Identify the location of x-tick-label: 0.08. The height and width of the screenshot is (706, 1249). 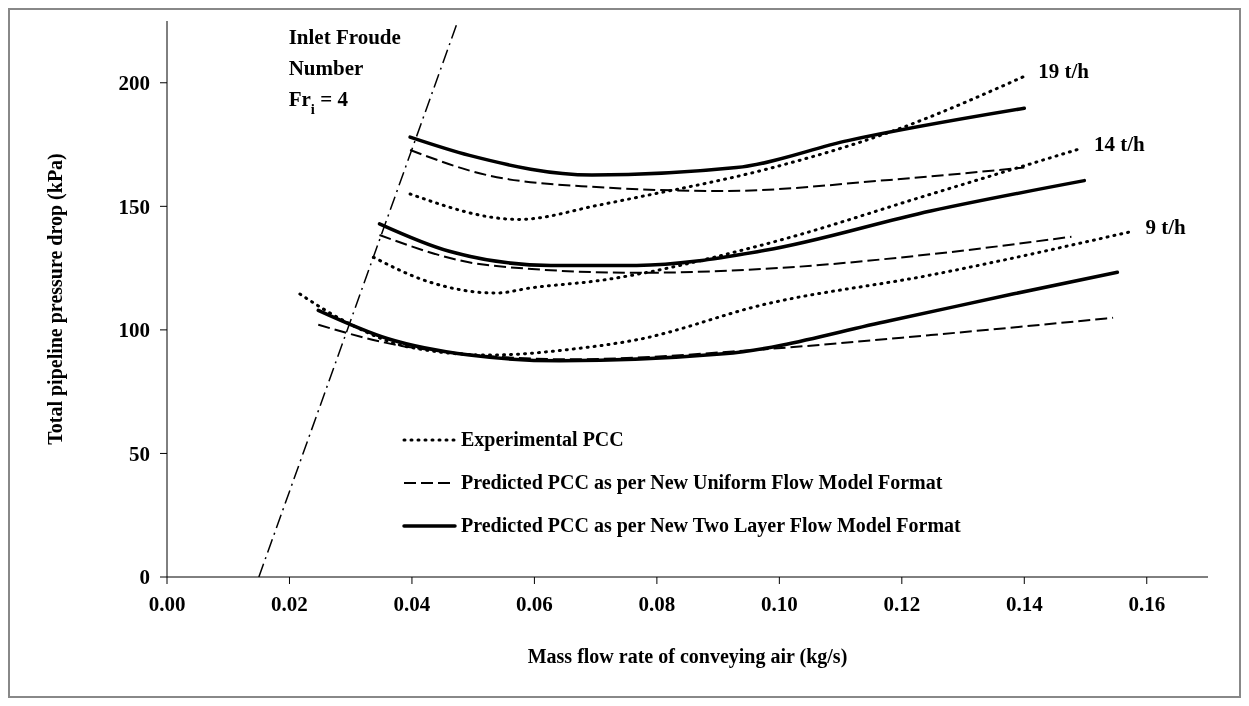
(657, 603).